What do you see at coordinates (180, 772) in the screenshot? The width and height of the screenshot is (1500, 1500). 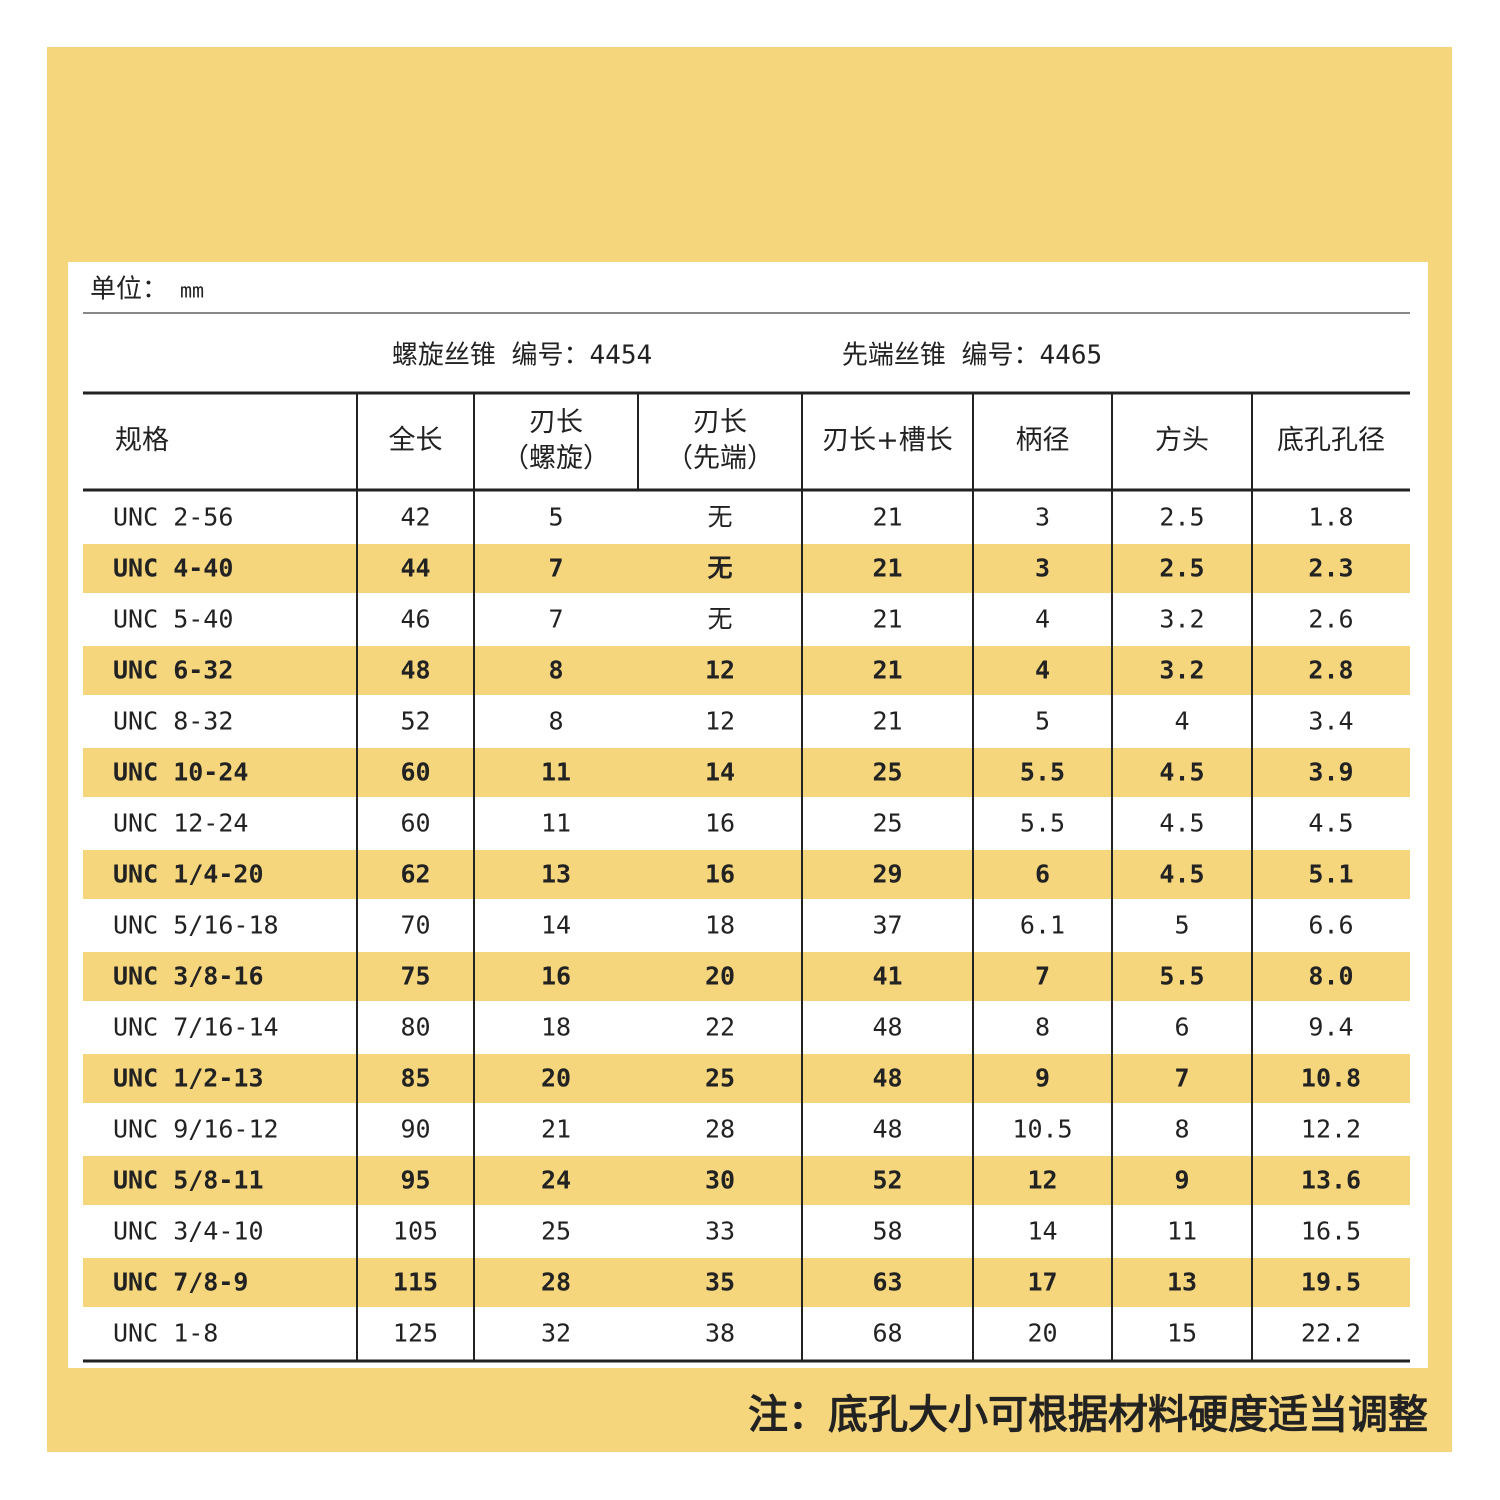 I see `cell: UNC 10-24` at bounding box center [180, 772].